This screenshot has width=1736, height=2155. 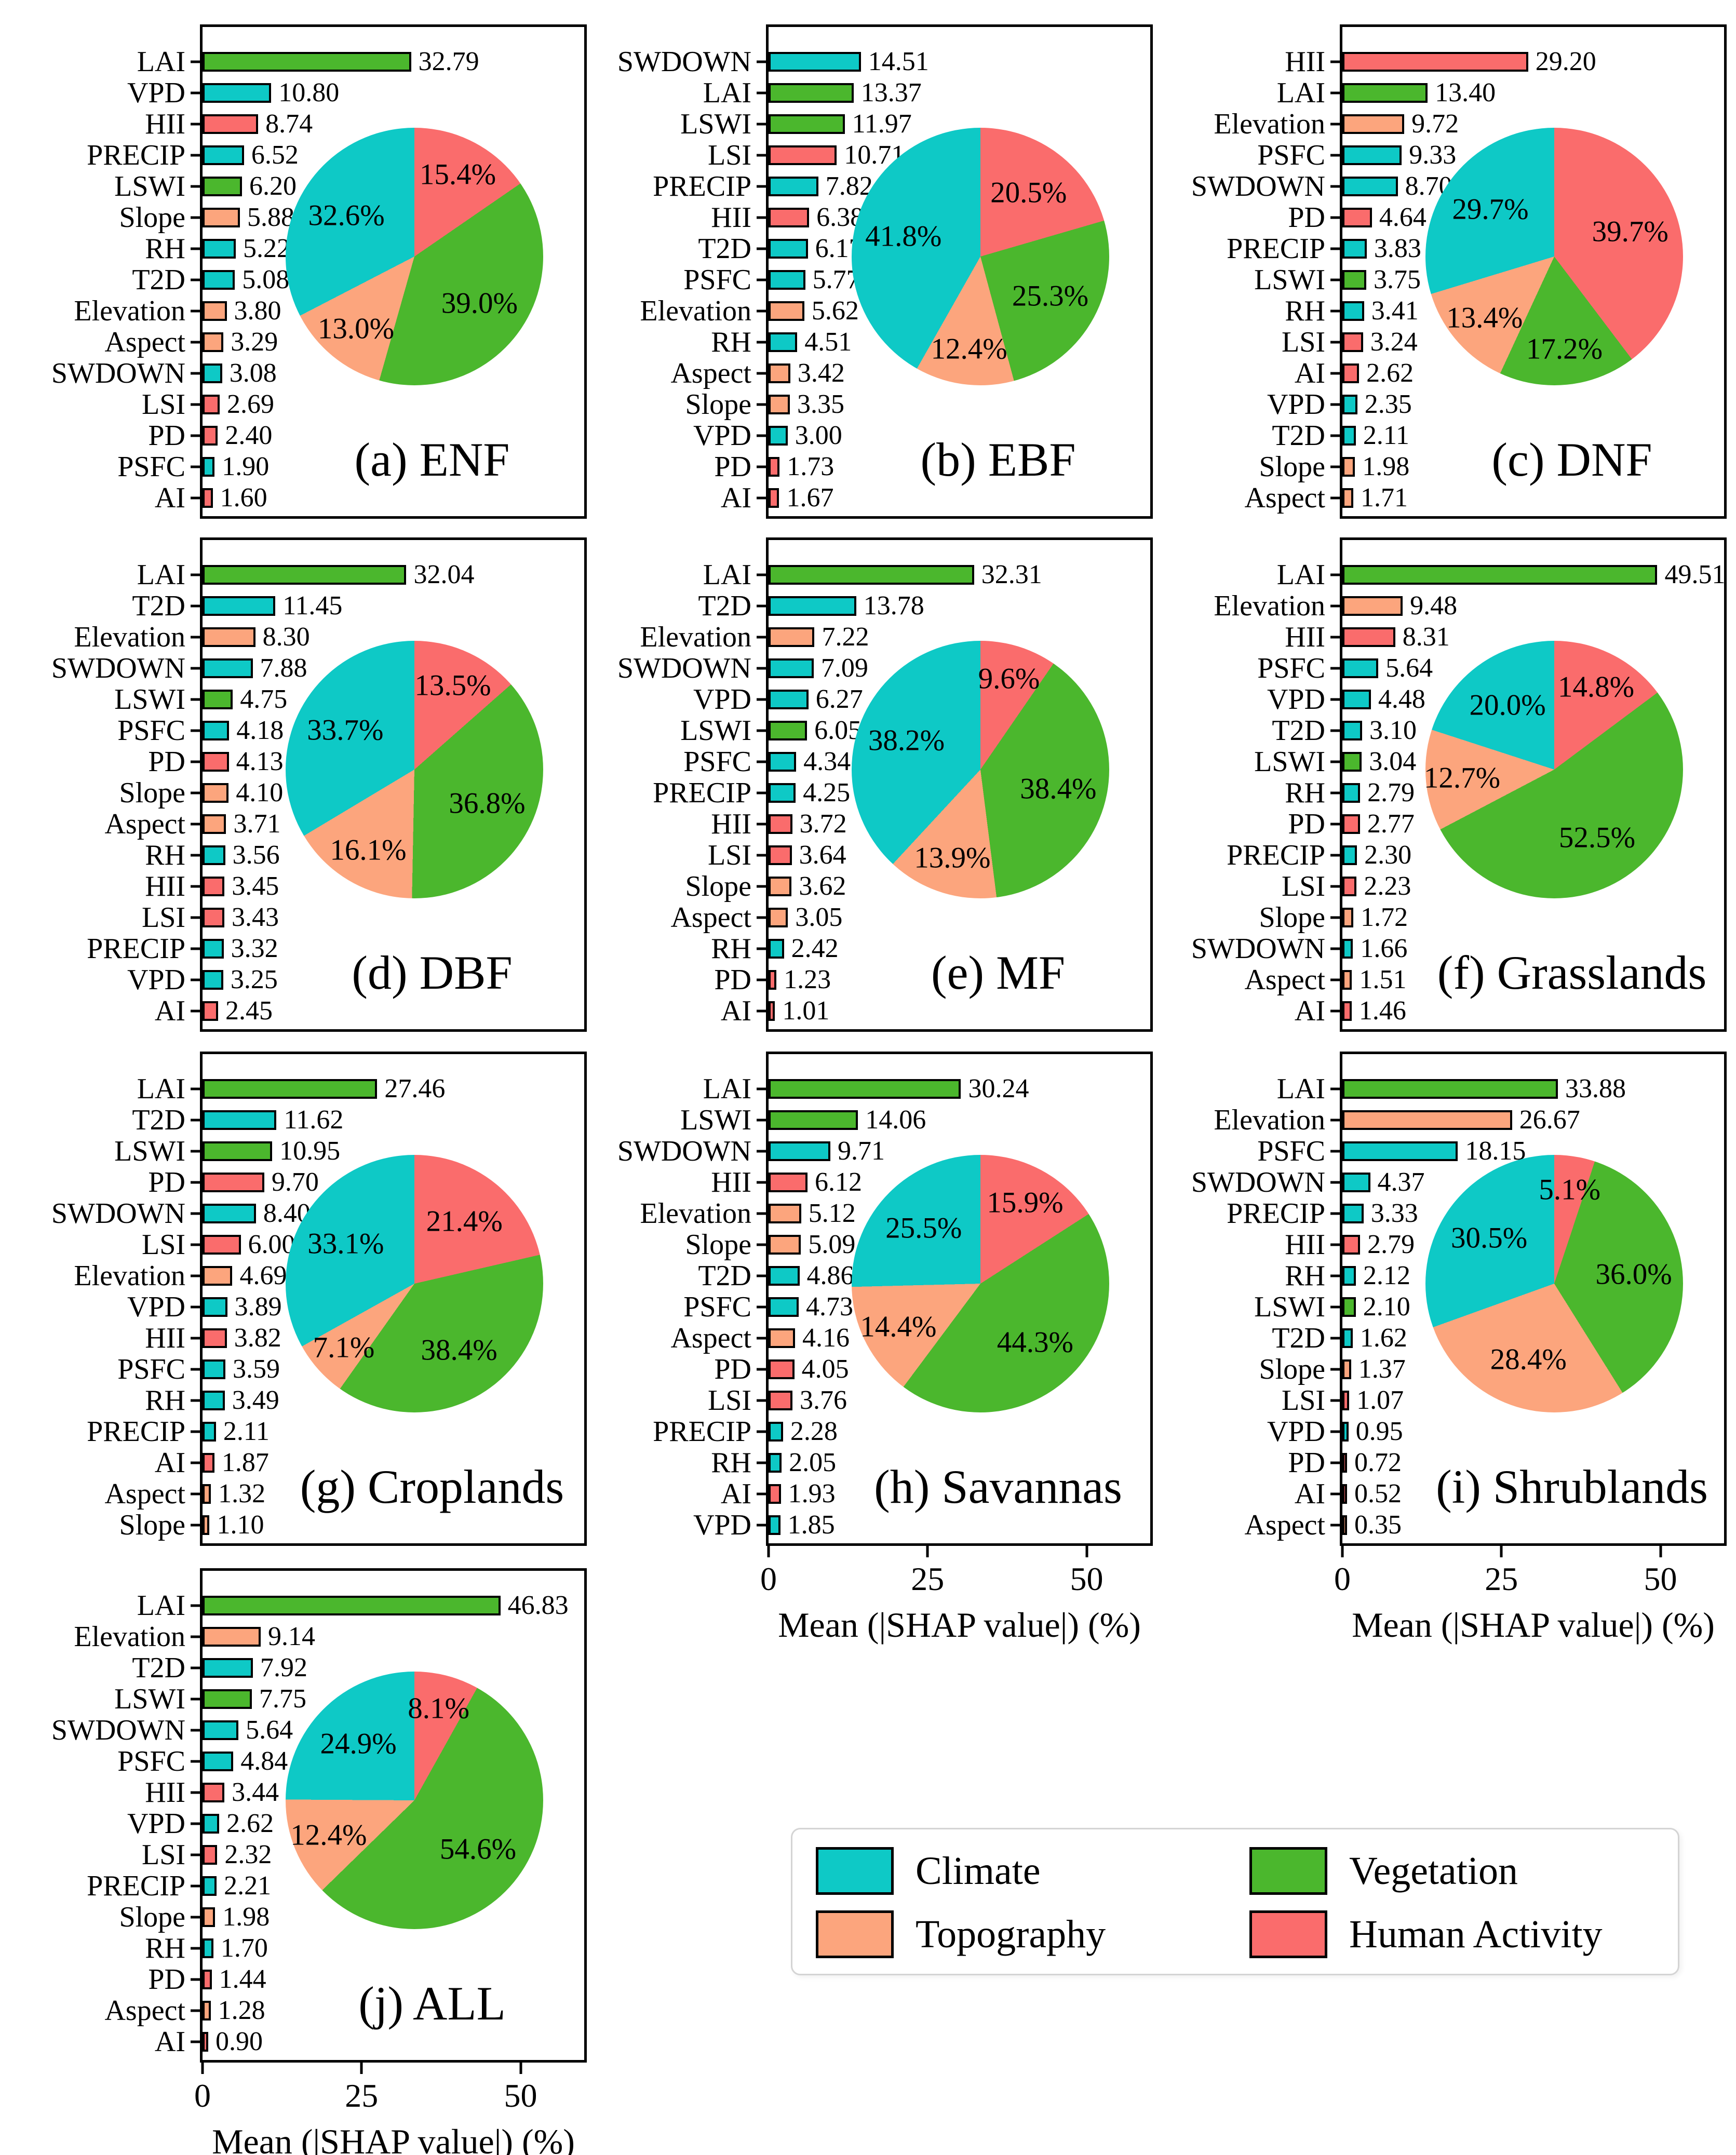 I want to click on bar-value-label: 1.37, so click(x=1382, y=1369).